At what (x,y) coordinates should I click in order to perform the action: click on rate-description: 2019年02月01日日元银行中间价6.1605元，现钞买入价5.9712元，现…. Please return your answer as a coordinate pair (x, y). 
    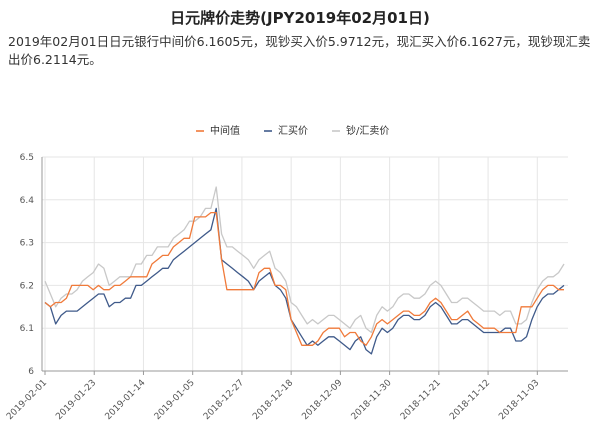
    Looking at the image, I should click on (299, 50).